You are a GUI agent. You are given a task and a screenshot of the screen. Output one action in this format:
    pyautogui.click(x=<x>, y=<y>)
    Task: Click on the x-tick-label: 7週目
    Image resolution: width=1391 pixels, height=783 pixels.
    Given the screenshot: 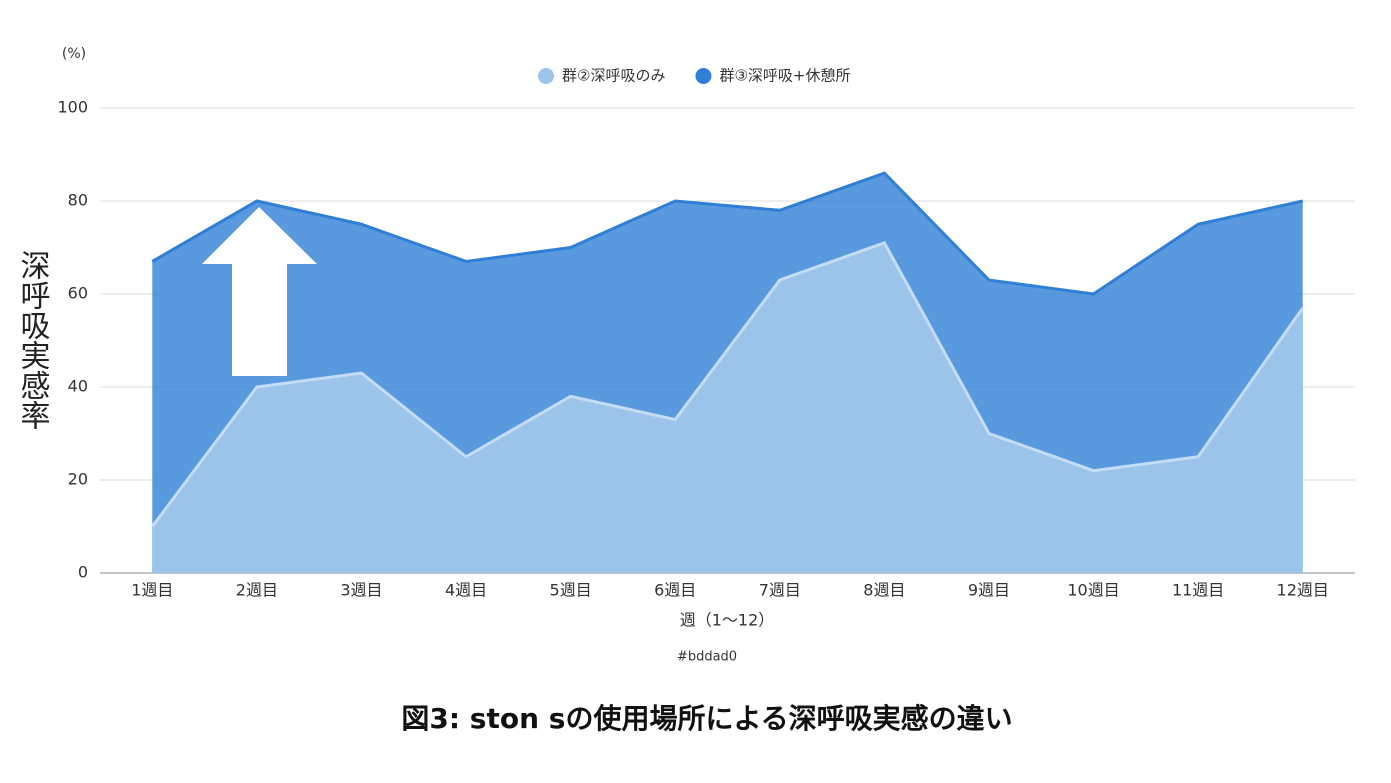 What is the action you would take?
    pyautogui.click(x=780, y=590)
    